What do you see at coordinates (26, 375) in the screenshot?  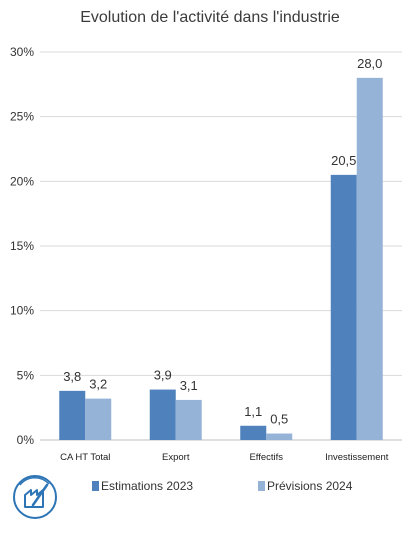 I see `y-tick-label: 5%` at bounding box center [26, 375].